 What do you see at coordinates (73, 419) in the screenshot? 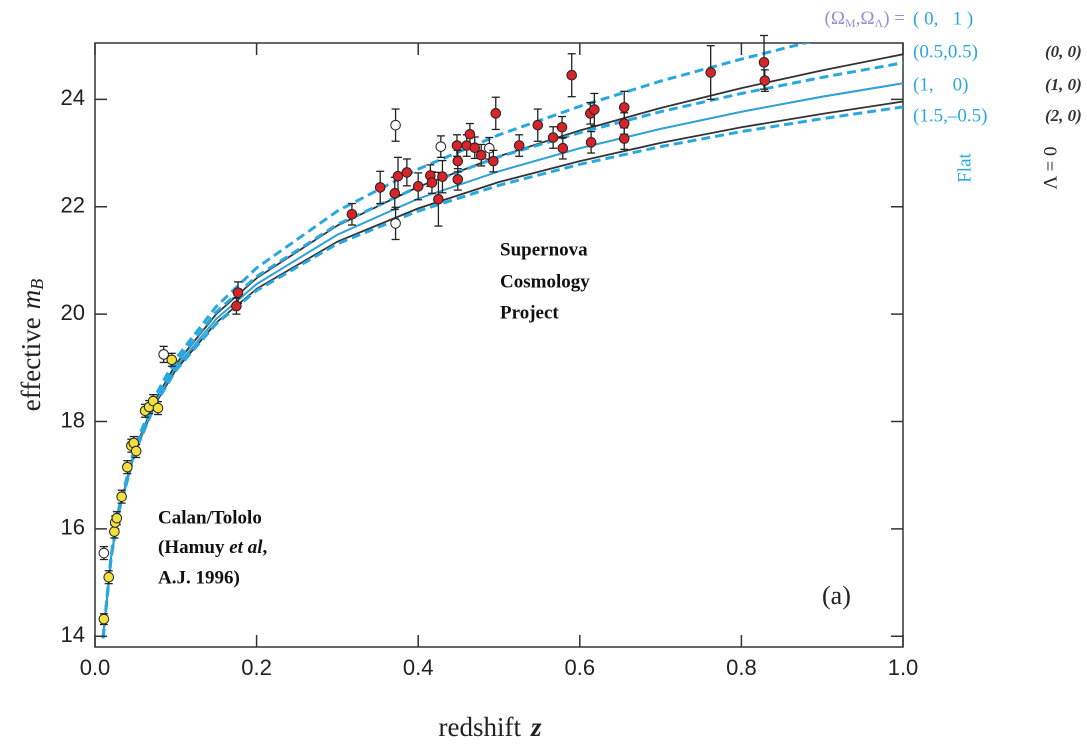
I see `y-tick-label: 18` at bounding box center [73, 419].